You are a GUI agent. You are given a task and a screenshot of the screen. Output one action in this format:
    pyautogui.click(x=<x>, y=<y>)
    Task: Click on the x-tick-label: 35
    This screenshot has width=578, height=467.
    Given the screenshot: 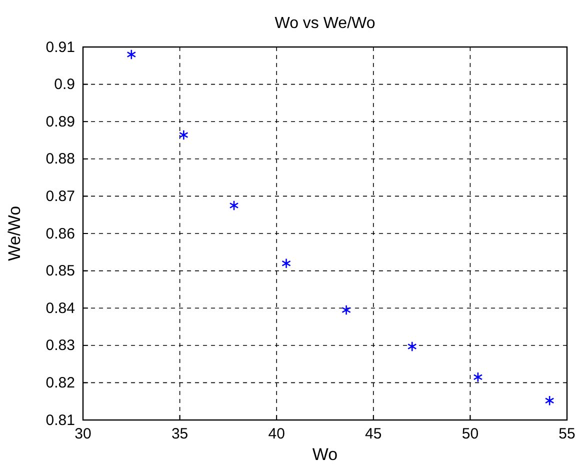 What is the action you would take?
    pyautogui.click(x=179, y=434)
    